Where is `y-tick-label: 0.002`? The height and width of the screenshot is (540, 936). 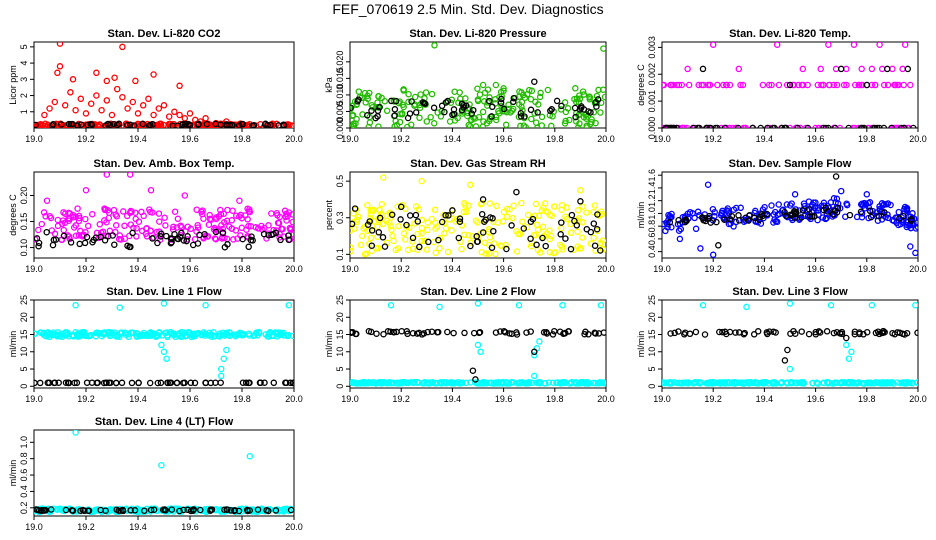 y-tick-label: 0.002 is located at coordinates (652, 74).